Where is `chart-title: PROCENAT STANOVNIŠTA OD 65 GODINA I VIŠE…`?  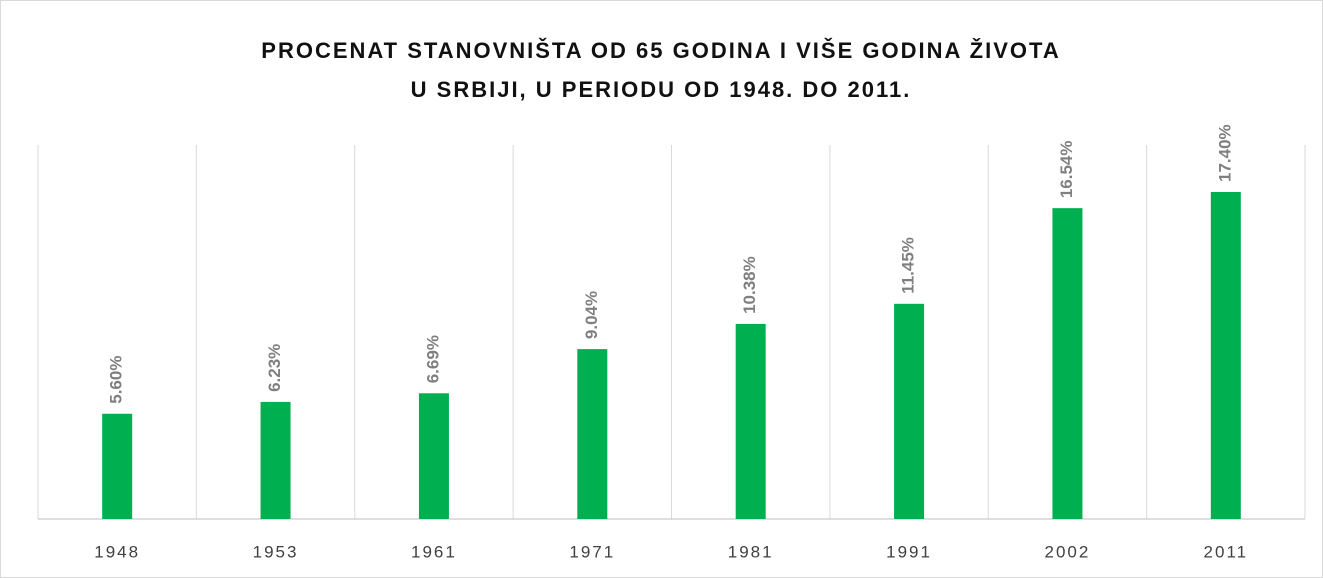 chart-title: PROCENAT STANOVNIŠTA OD 65 GODINA I VIŠE… is located at coordinates (660, 50).